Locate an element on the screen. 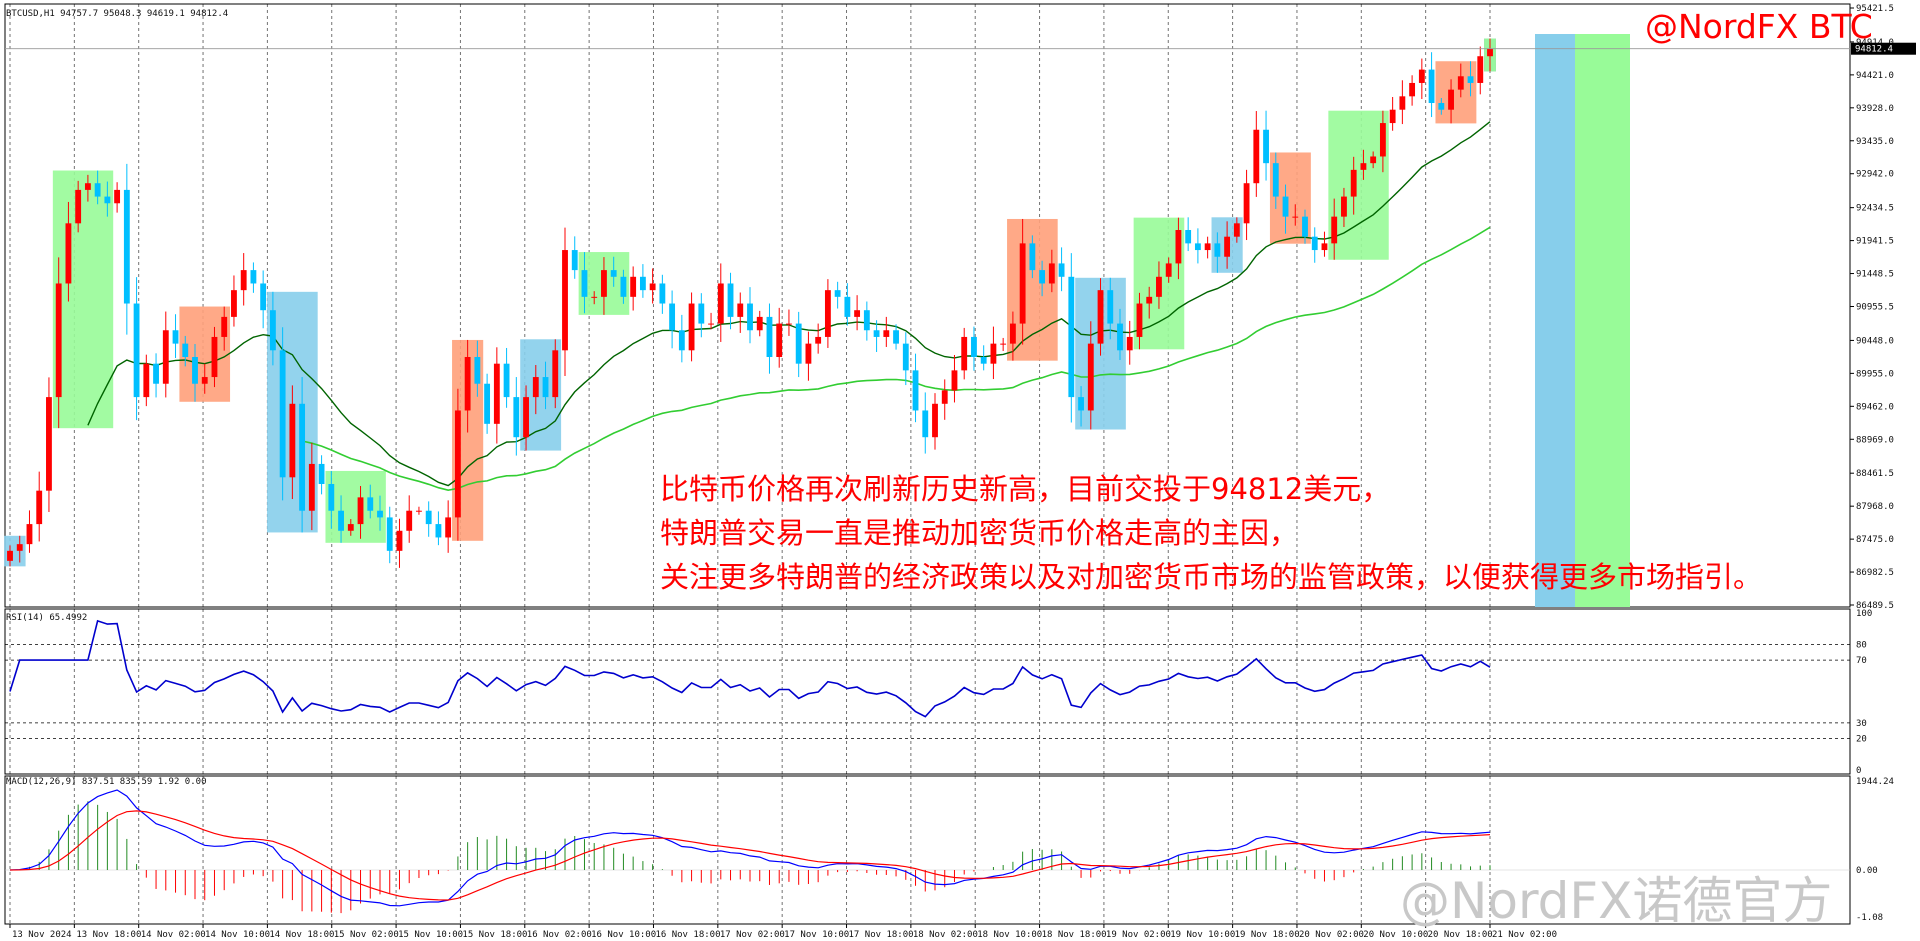  price-tick-label: 94421.0 is located at coordinates (1875, 76).